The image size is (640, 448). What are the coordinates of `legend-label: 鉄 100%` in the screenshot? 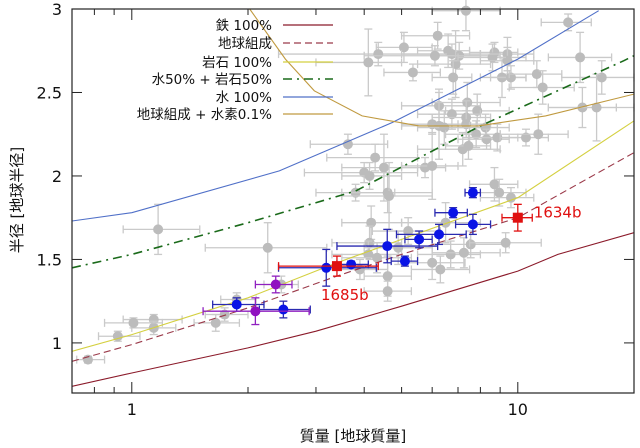 It's located at (244, 26).